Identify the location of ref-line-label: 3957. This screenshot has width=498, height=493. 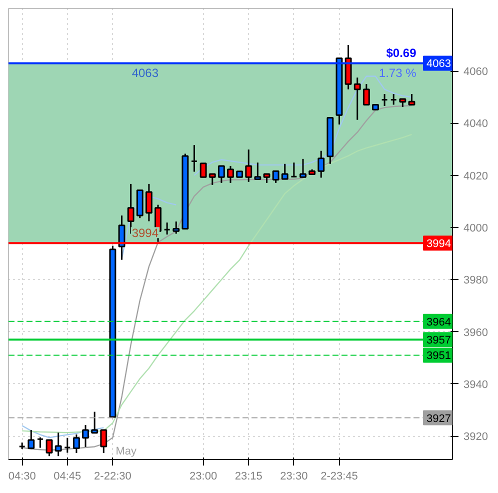
(438, 340).